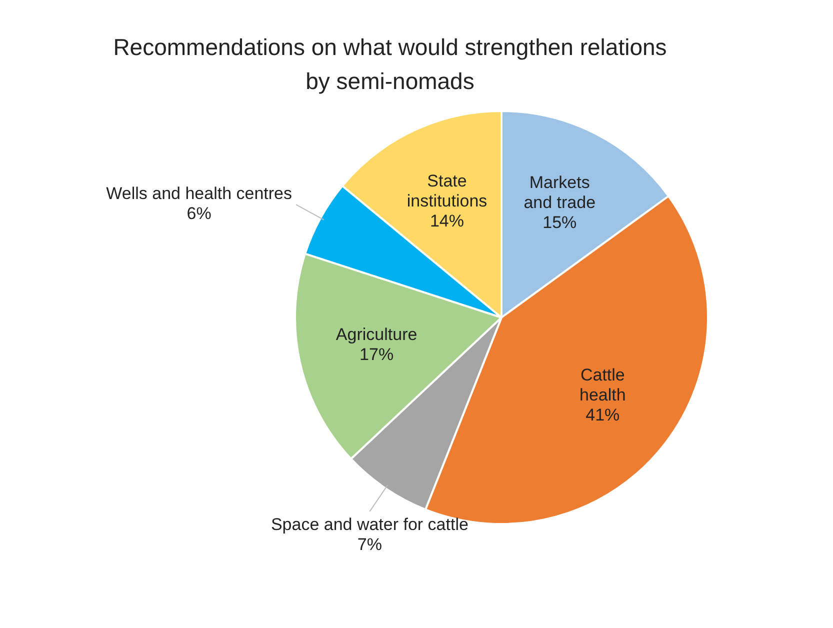  Describe the element at coordinates (603, 385) in the screenshot. I see `slice-label: Cattle health` at that location.